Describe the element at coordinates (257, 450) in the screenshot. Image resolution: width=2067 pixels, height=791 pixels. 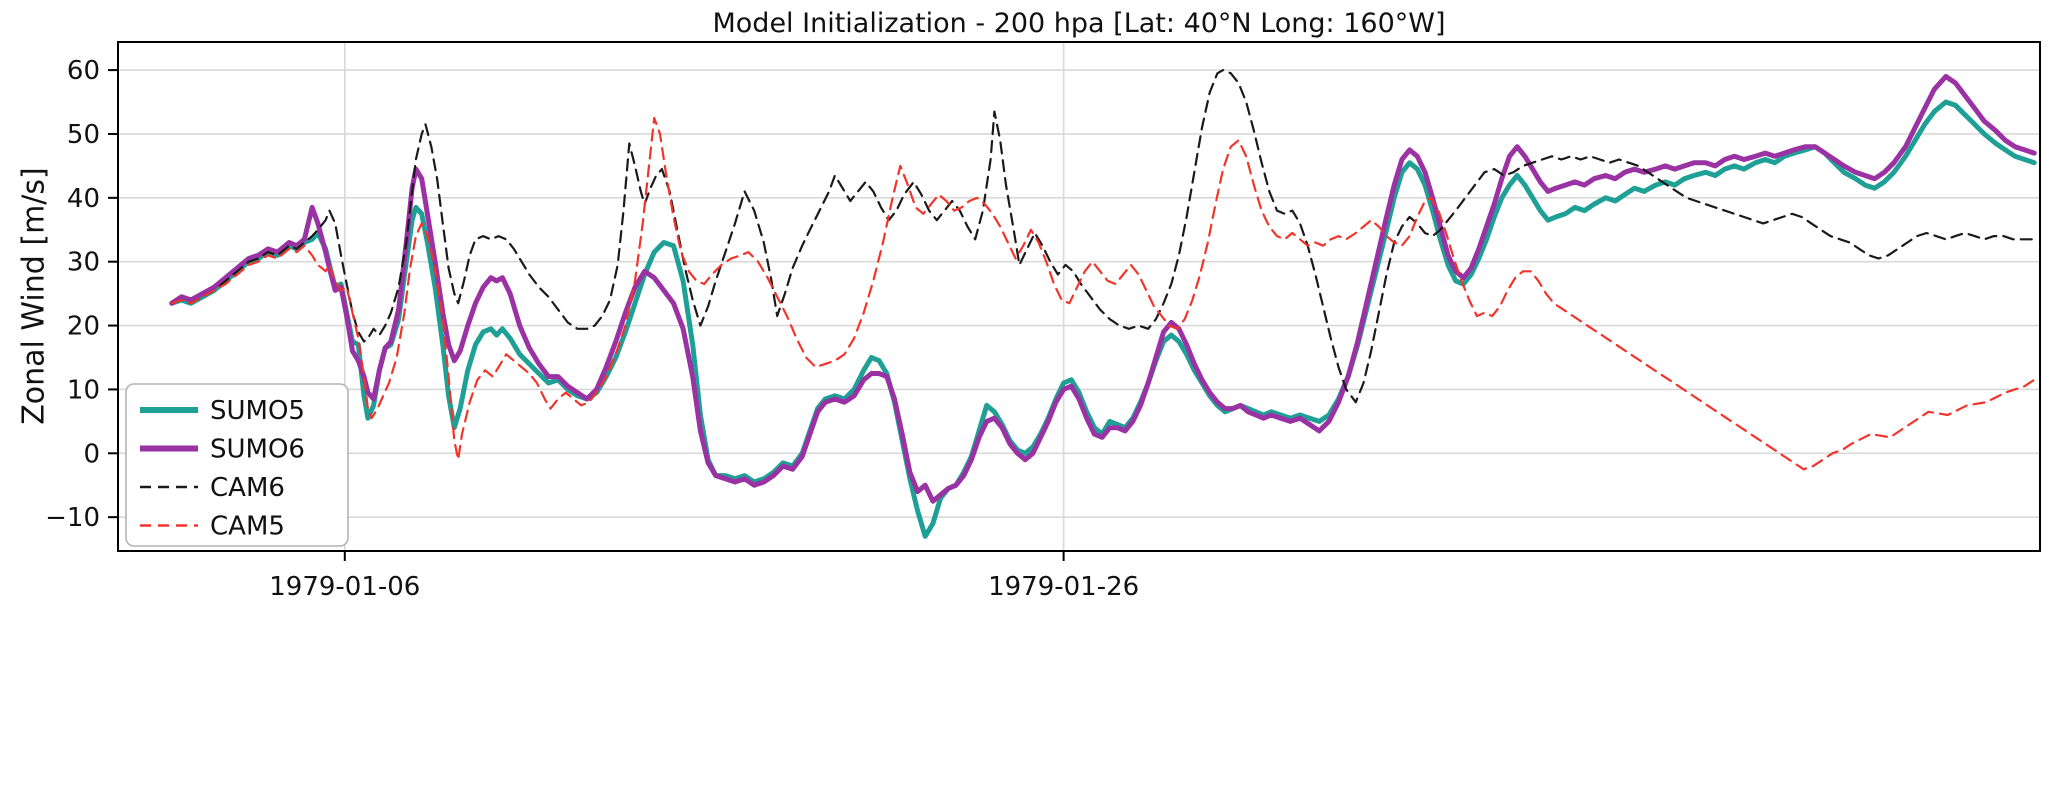
I see `legend-label-sumo6: SUMO6` at that location.